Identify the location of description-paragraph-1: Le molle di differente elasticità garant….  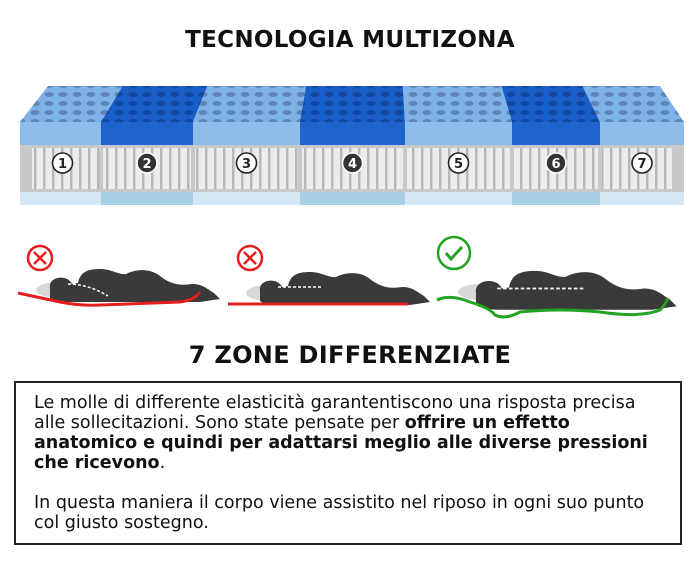
(348, 433).